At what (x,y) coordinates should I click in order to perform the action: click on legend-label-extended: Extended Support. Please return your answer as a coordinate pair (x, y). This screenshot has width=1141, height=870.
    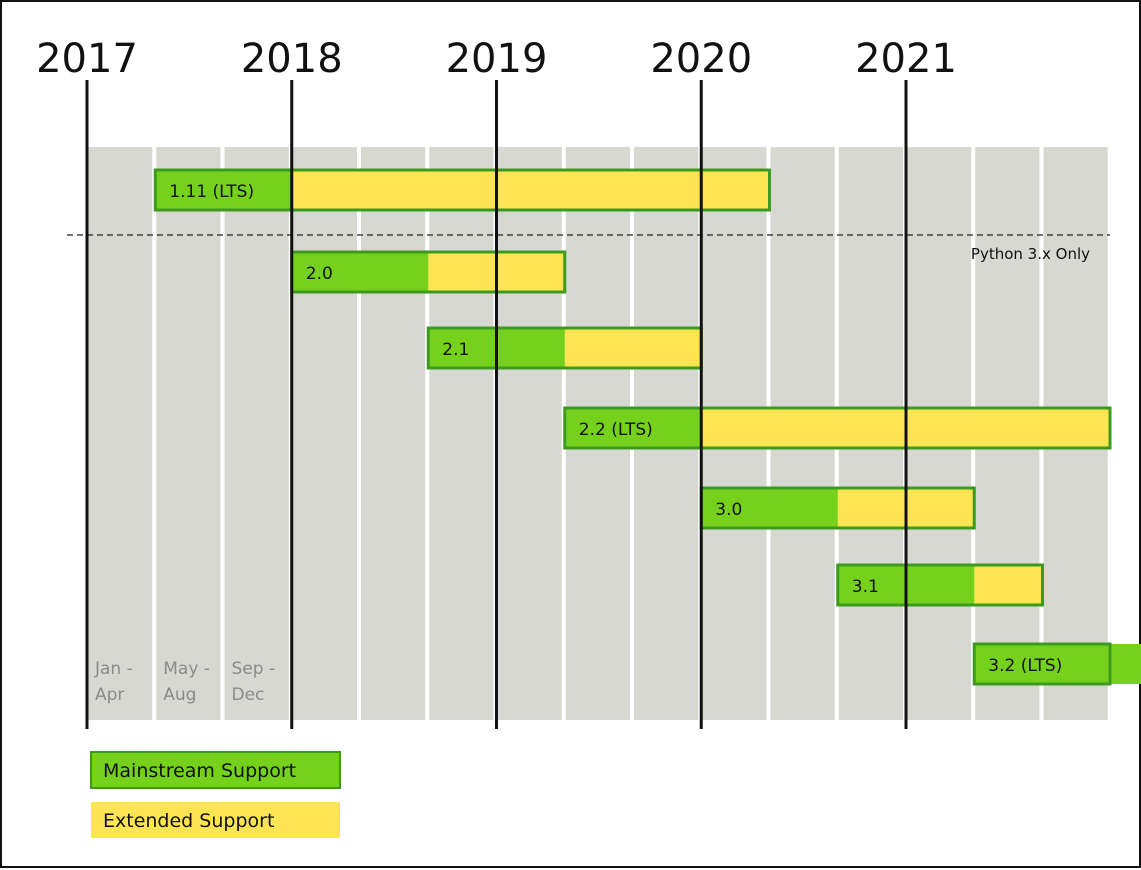
    Looking at the image, I should click on (188, 821).